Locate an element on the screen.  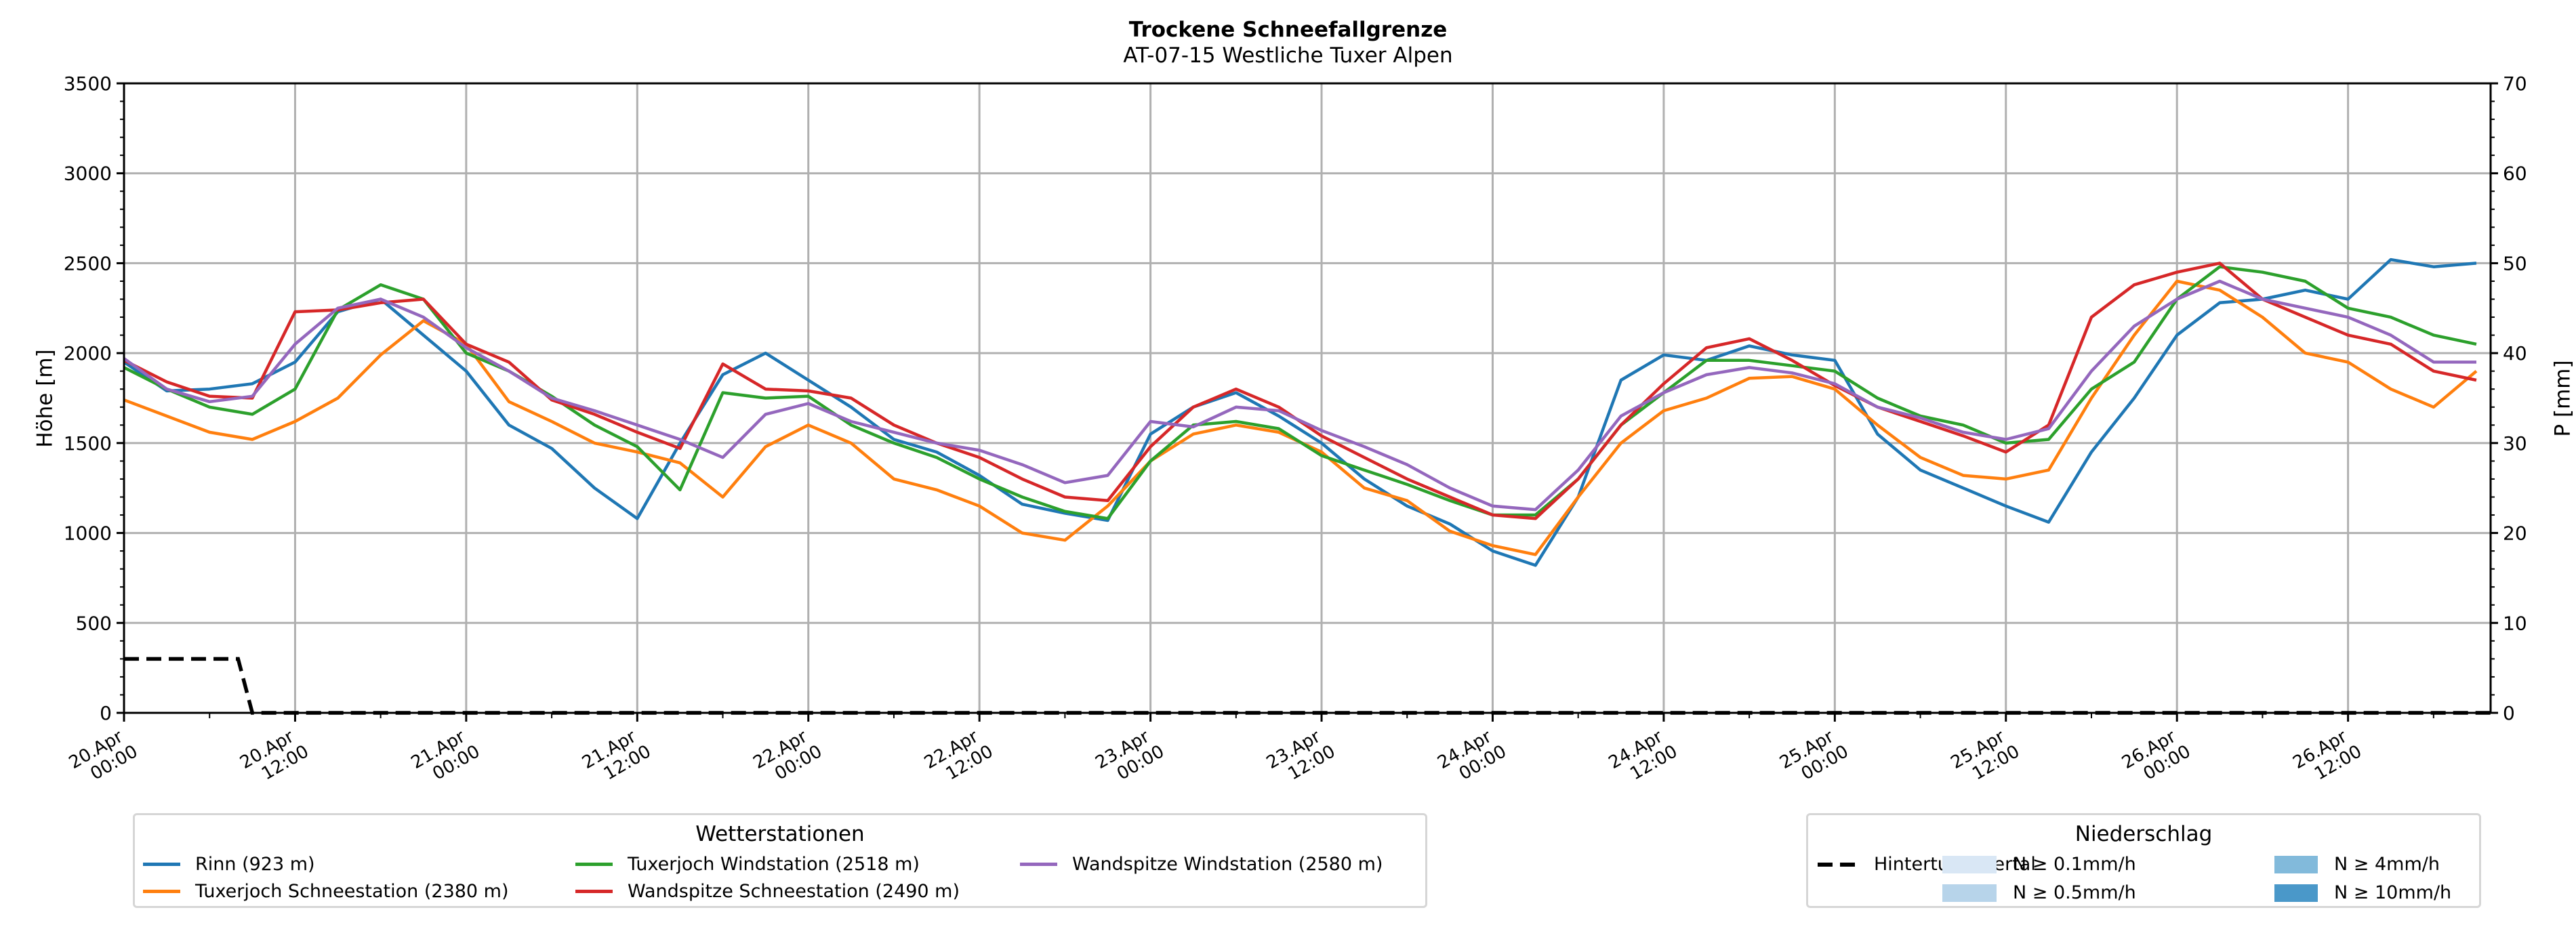
legend-label: Wandspitze Schneestation (2490 m) is located at coordinates (794, 891).